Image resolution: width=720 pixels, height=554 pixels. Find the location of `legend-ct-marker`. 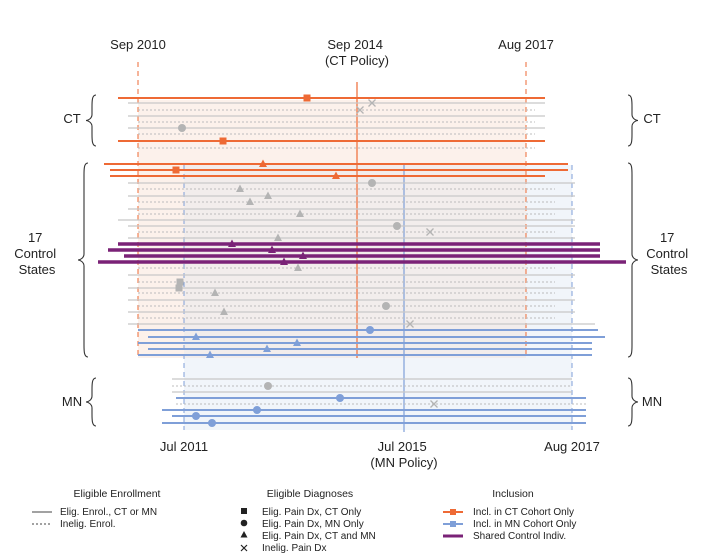

legend-ct-marker is located at coordinates (453, 512).